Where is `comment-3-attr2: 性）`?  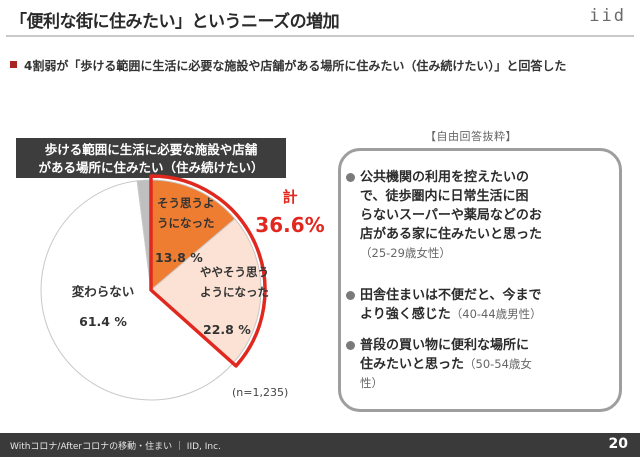 comment-3-attr2: 性） is located at coordinates (371, 383).